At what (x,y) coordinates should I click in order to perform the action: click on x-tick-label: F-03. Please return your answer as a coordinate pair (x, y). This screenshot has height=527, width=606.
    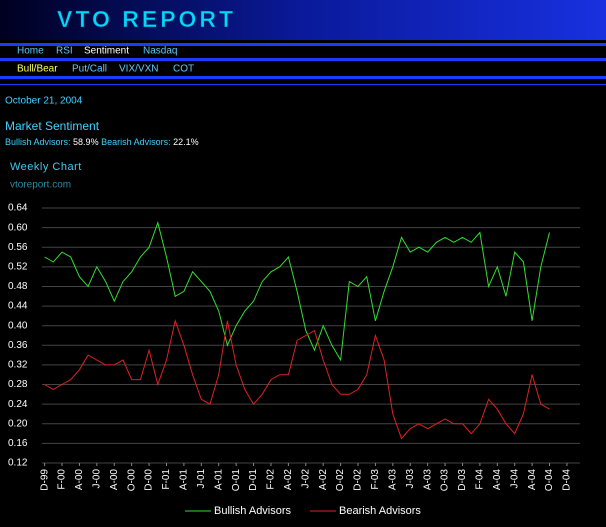
    Looking at the image, I should click on (375, 479).